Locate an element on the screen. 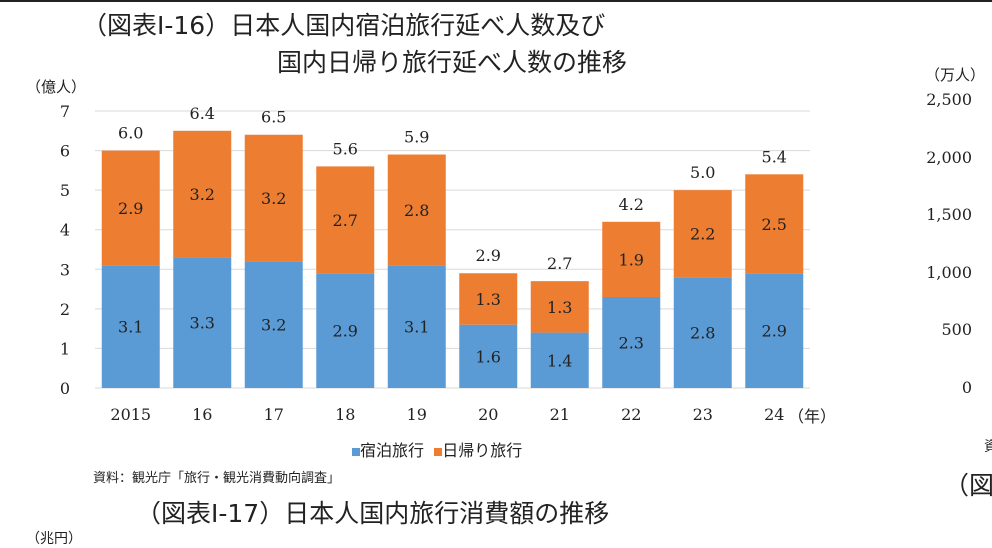  right-y-tick-label: 0 is located at coordinates (966, 387).